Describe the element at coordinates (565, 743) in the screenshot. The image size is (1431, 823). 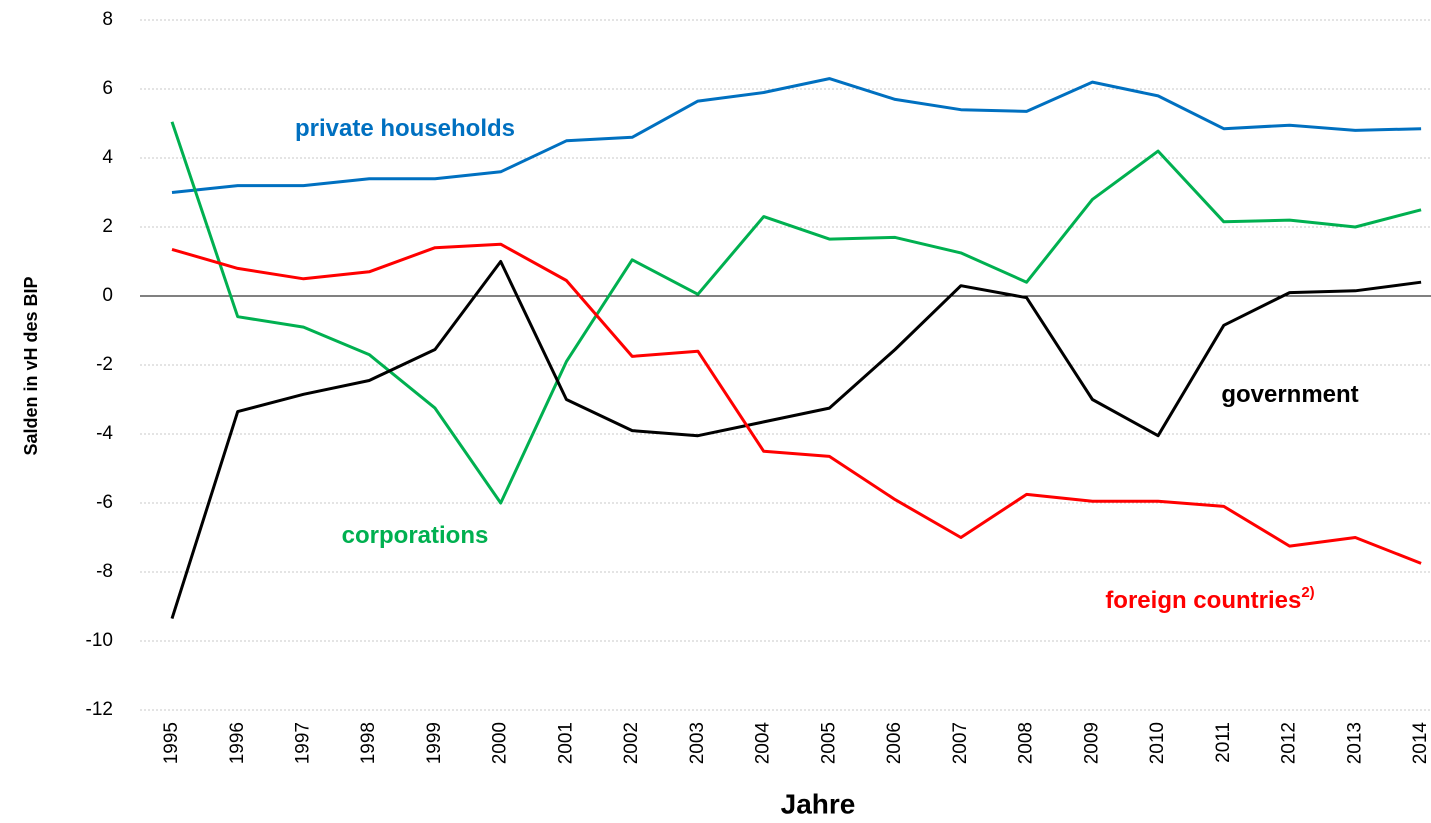
I see `x-tick-label: 2001` at that location.